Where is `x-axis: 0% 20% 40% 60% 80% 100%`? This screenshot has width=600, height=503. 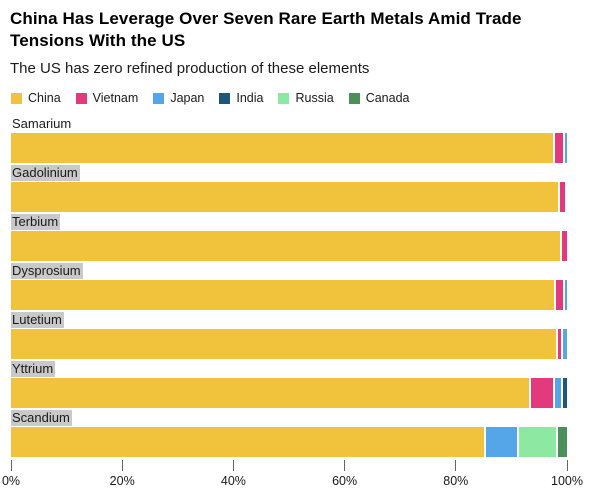 x-axis: 0% 20% 40% 60% 80% 100% is located at coordinates (292, 477).